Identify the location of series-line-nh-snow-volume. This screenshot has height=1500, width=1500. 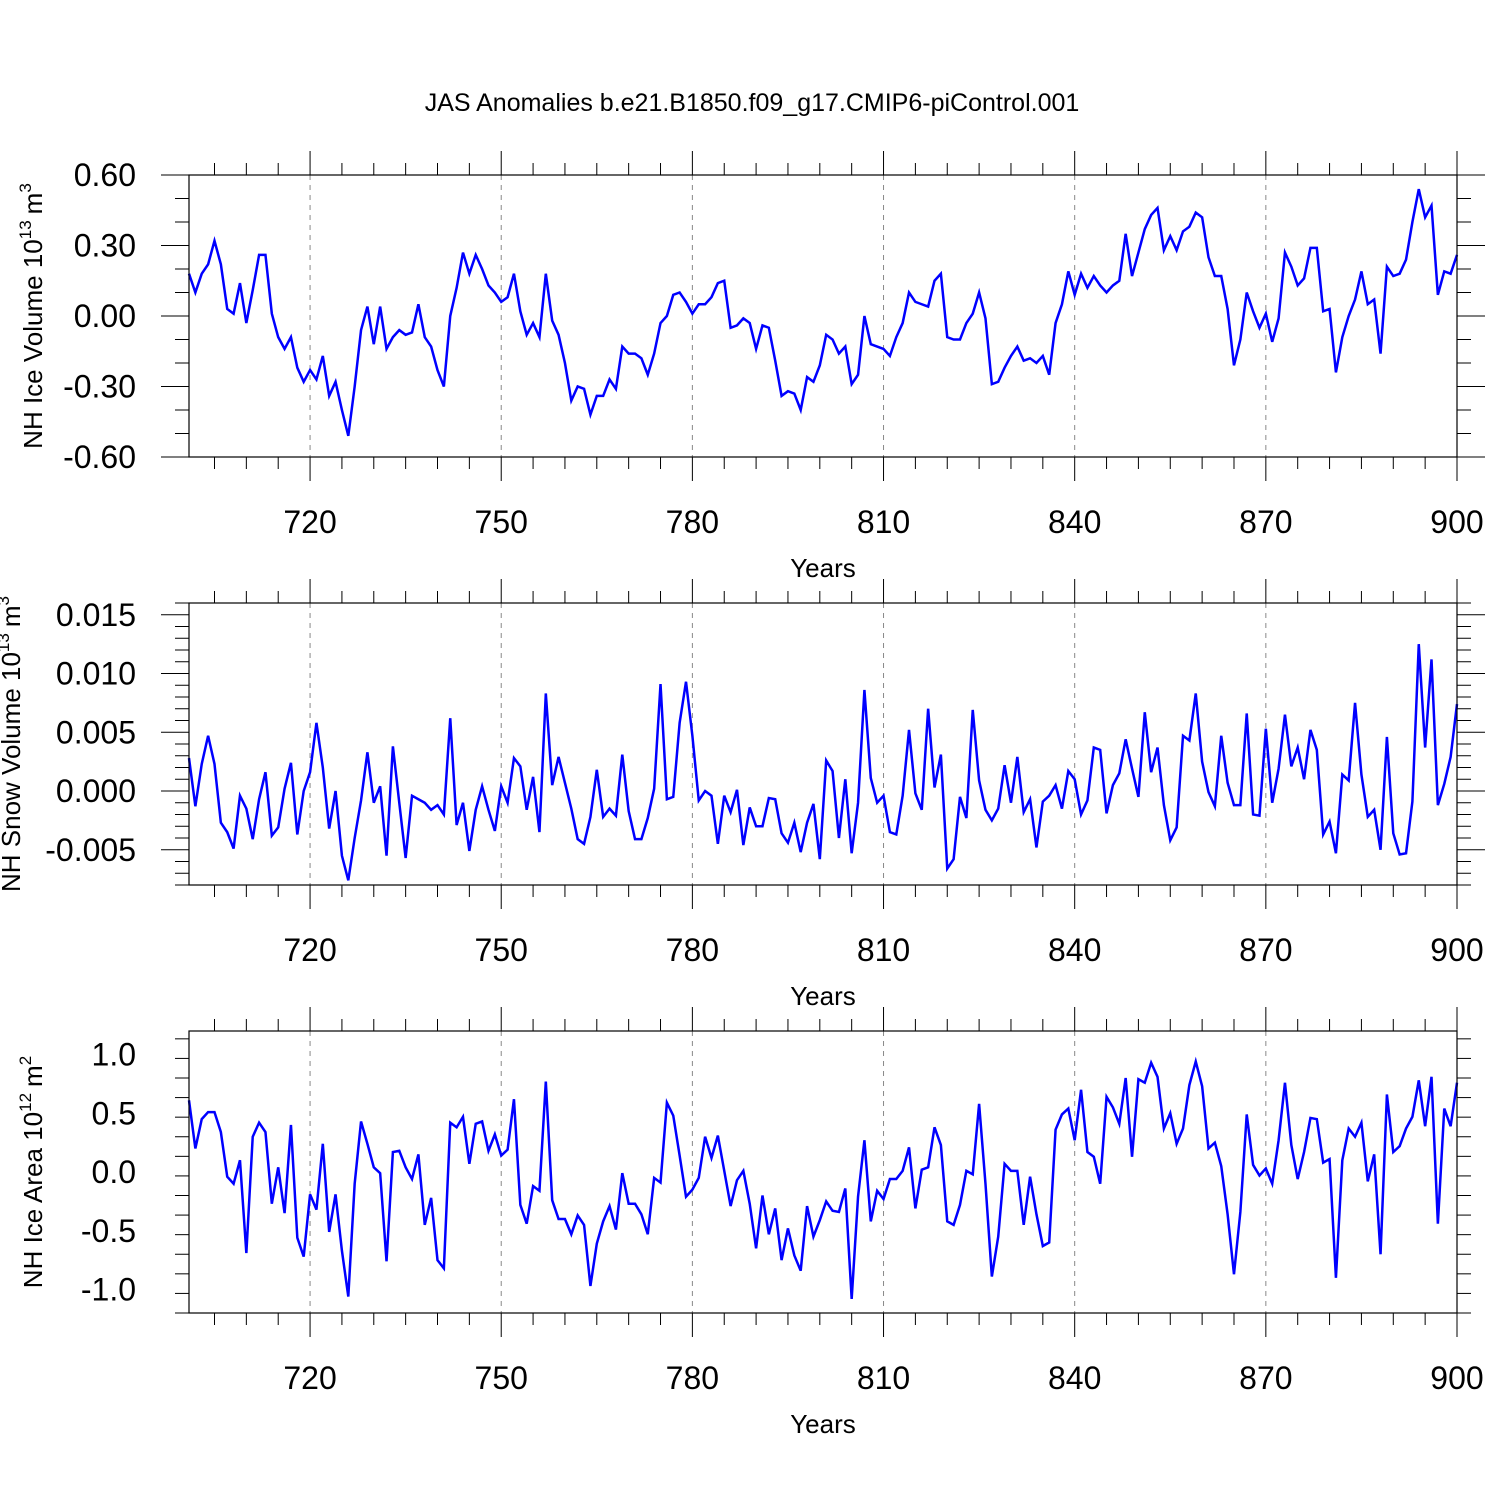
(823, 762).